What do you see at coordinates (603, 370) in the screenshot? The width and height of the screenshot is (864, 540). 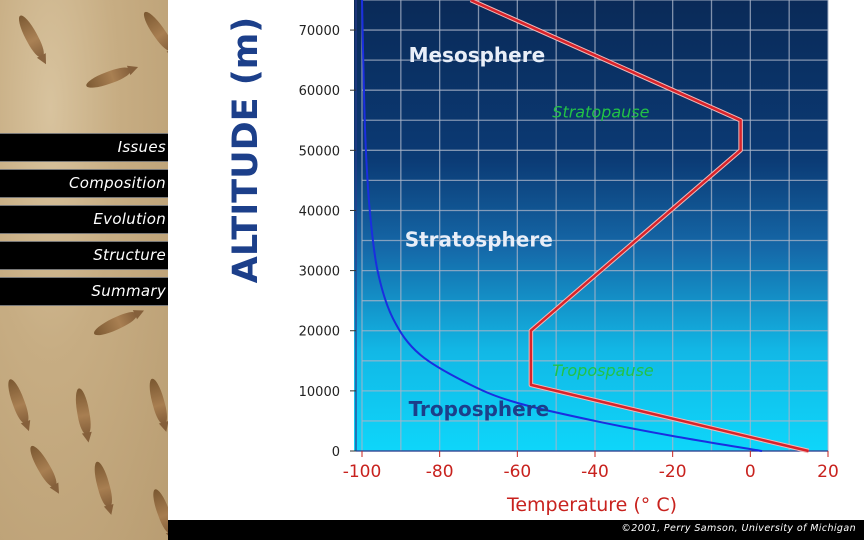 I see `layer-annotation: Tropospause` at bounding box center [603, 370].